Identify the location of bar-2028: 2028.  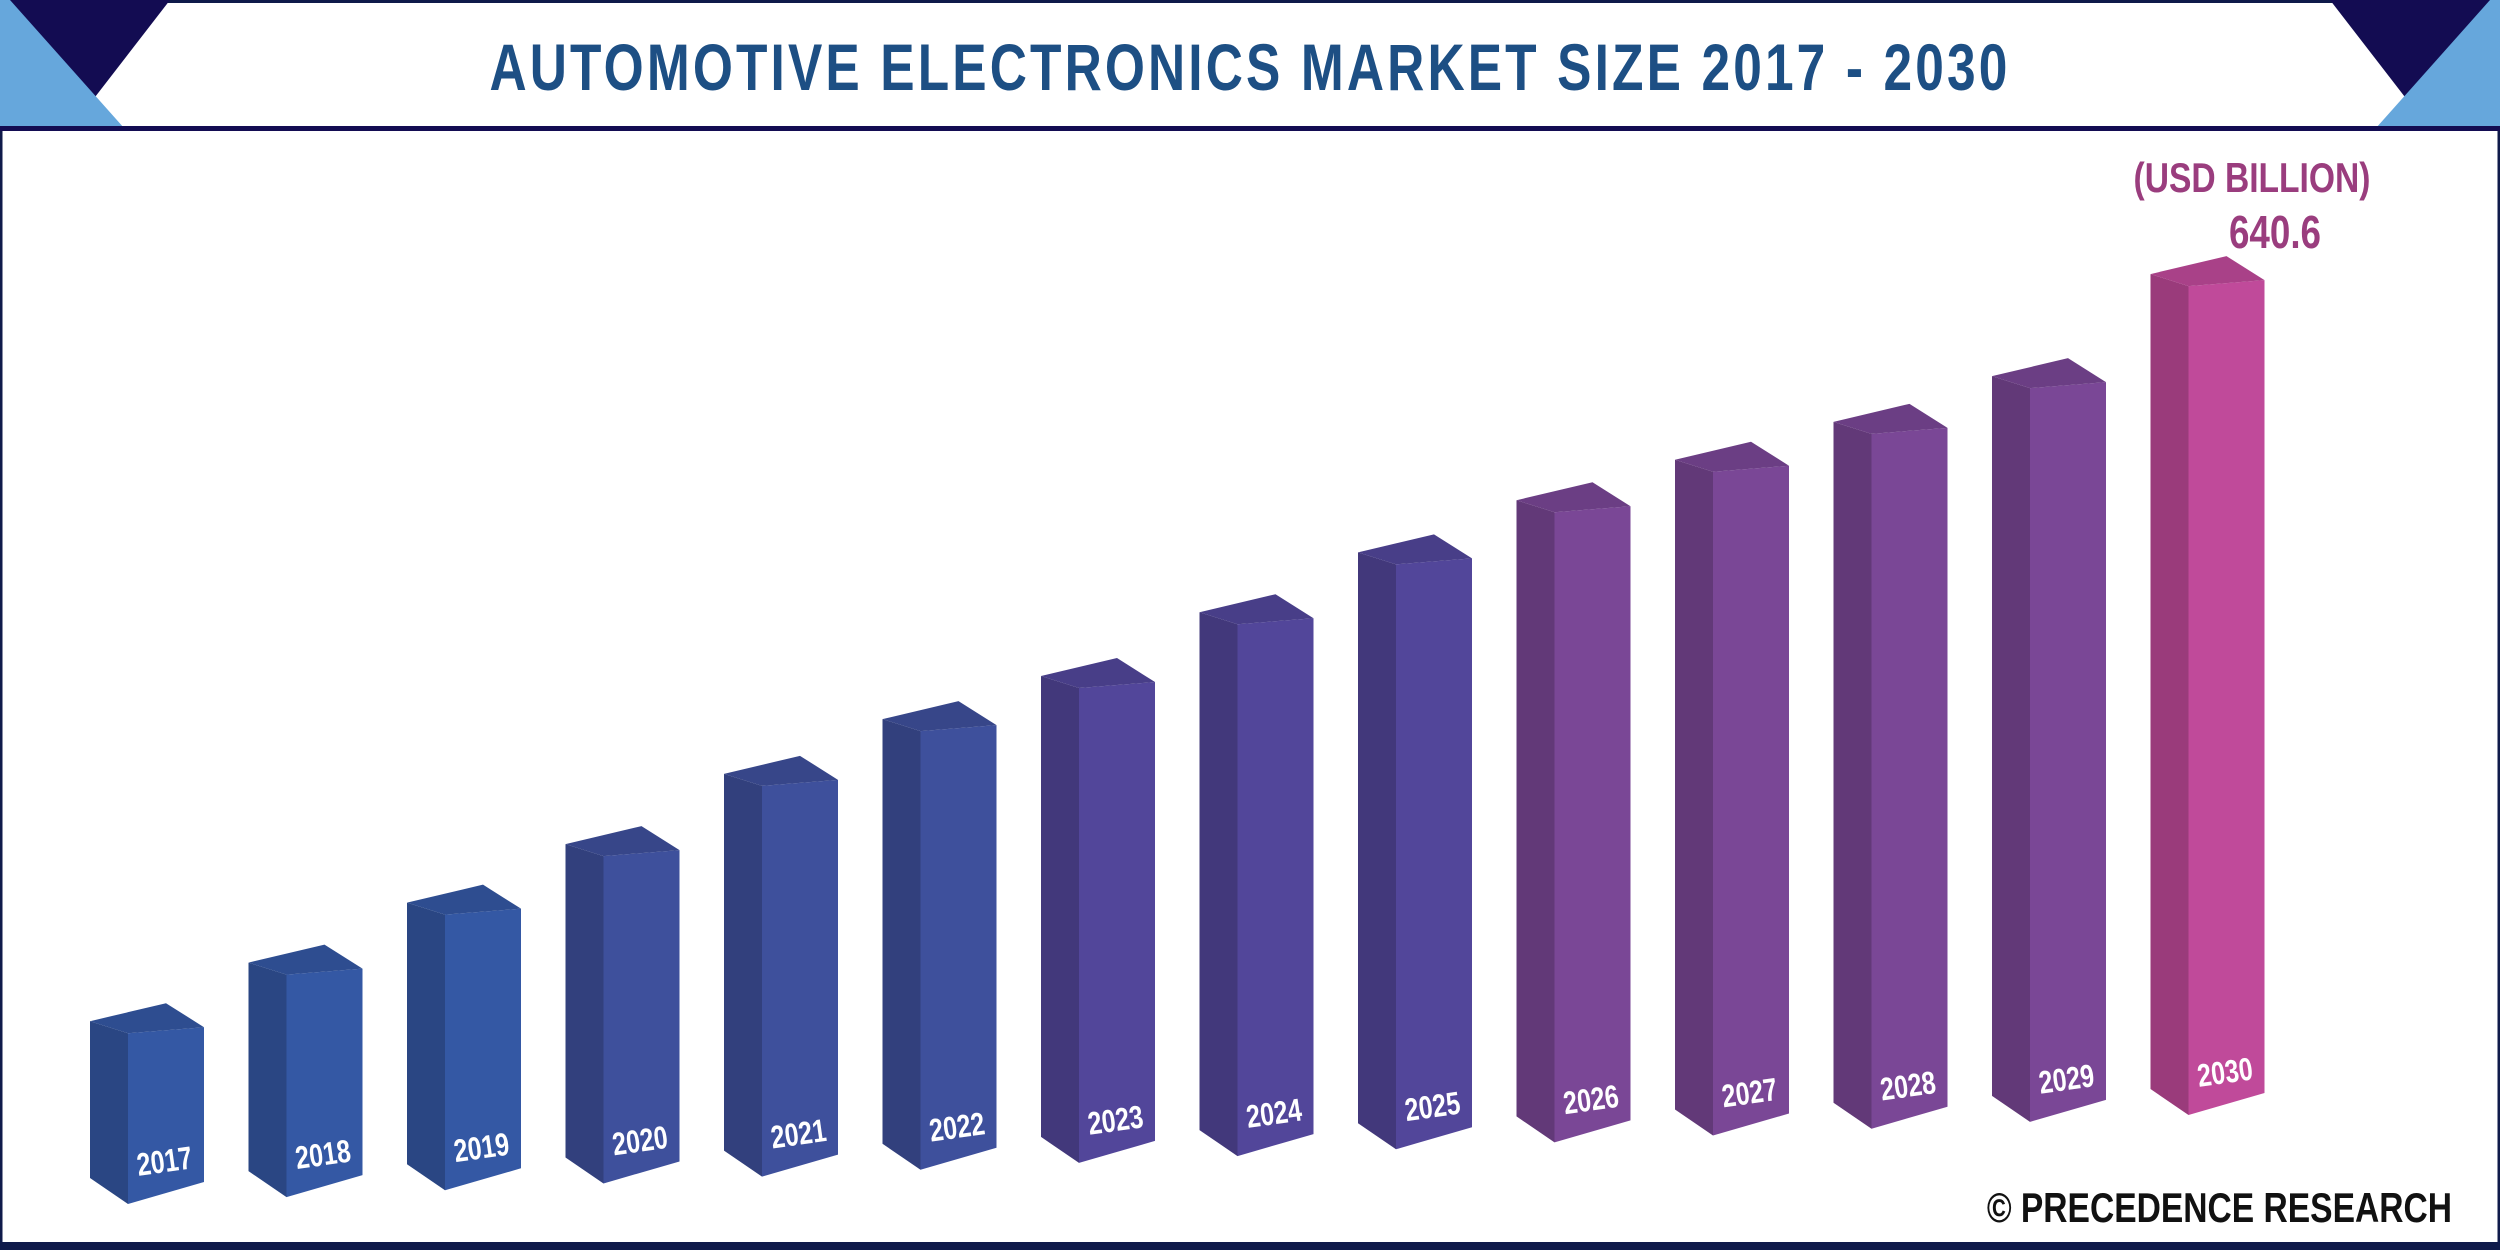
(1890, 766).